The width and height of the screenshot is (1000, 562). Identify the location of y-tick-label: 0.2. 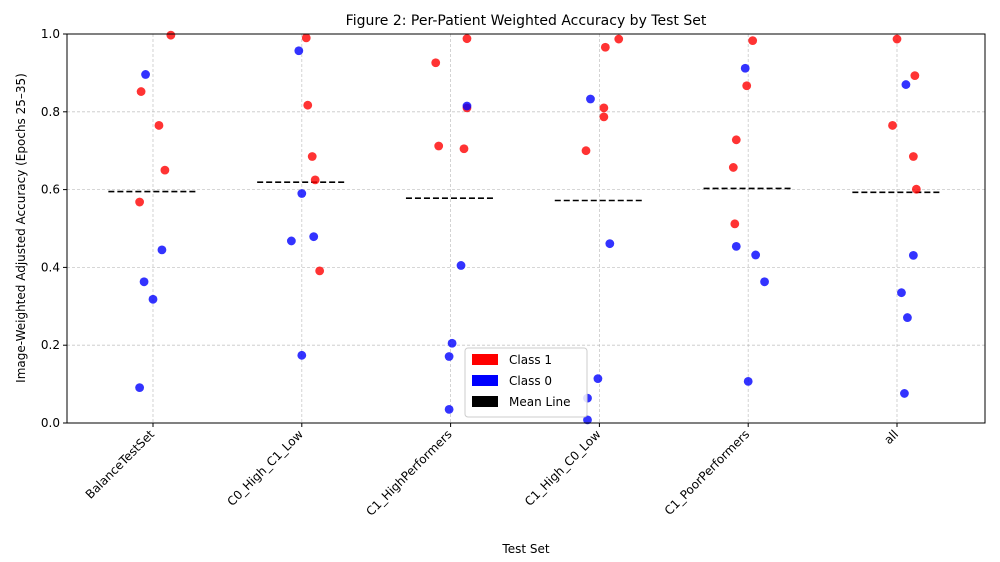
(50, 345).